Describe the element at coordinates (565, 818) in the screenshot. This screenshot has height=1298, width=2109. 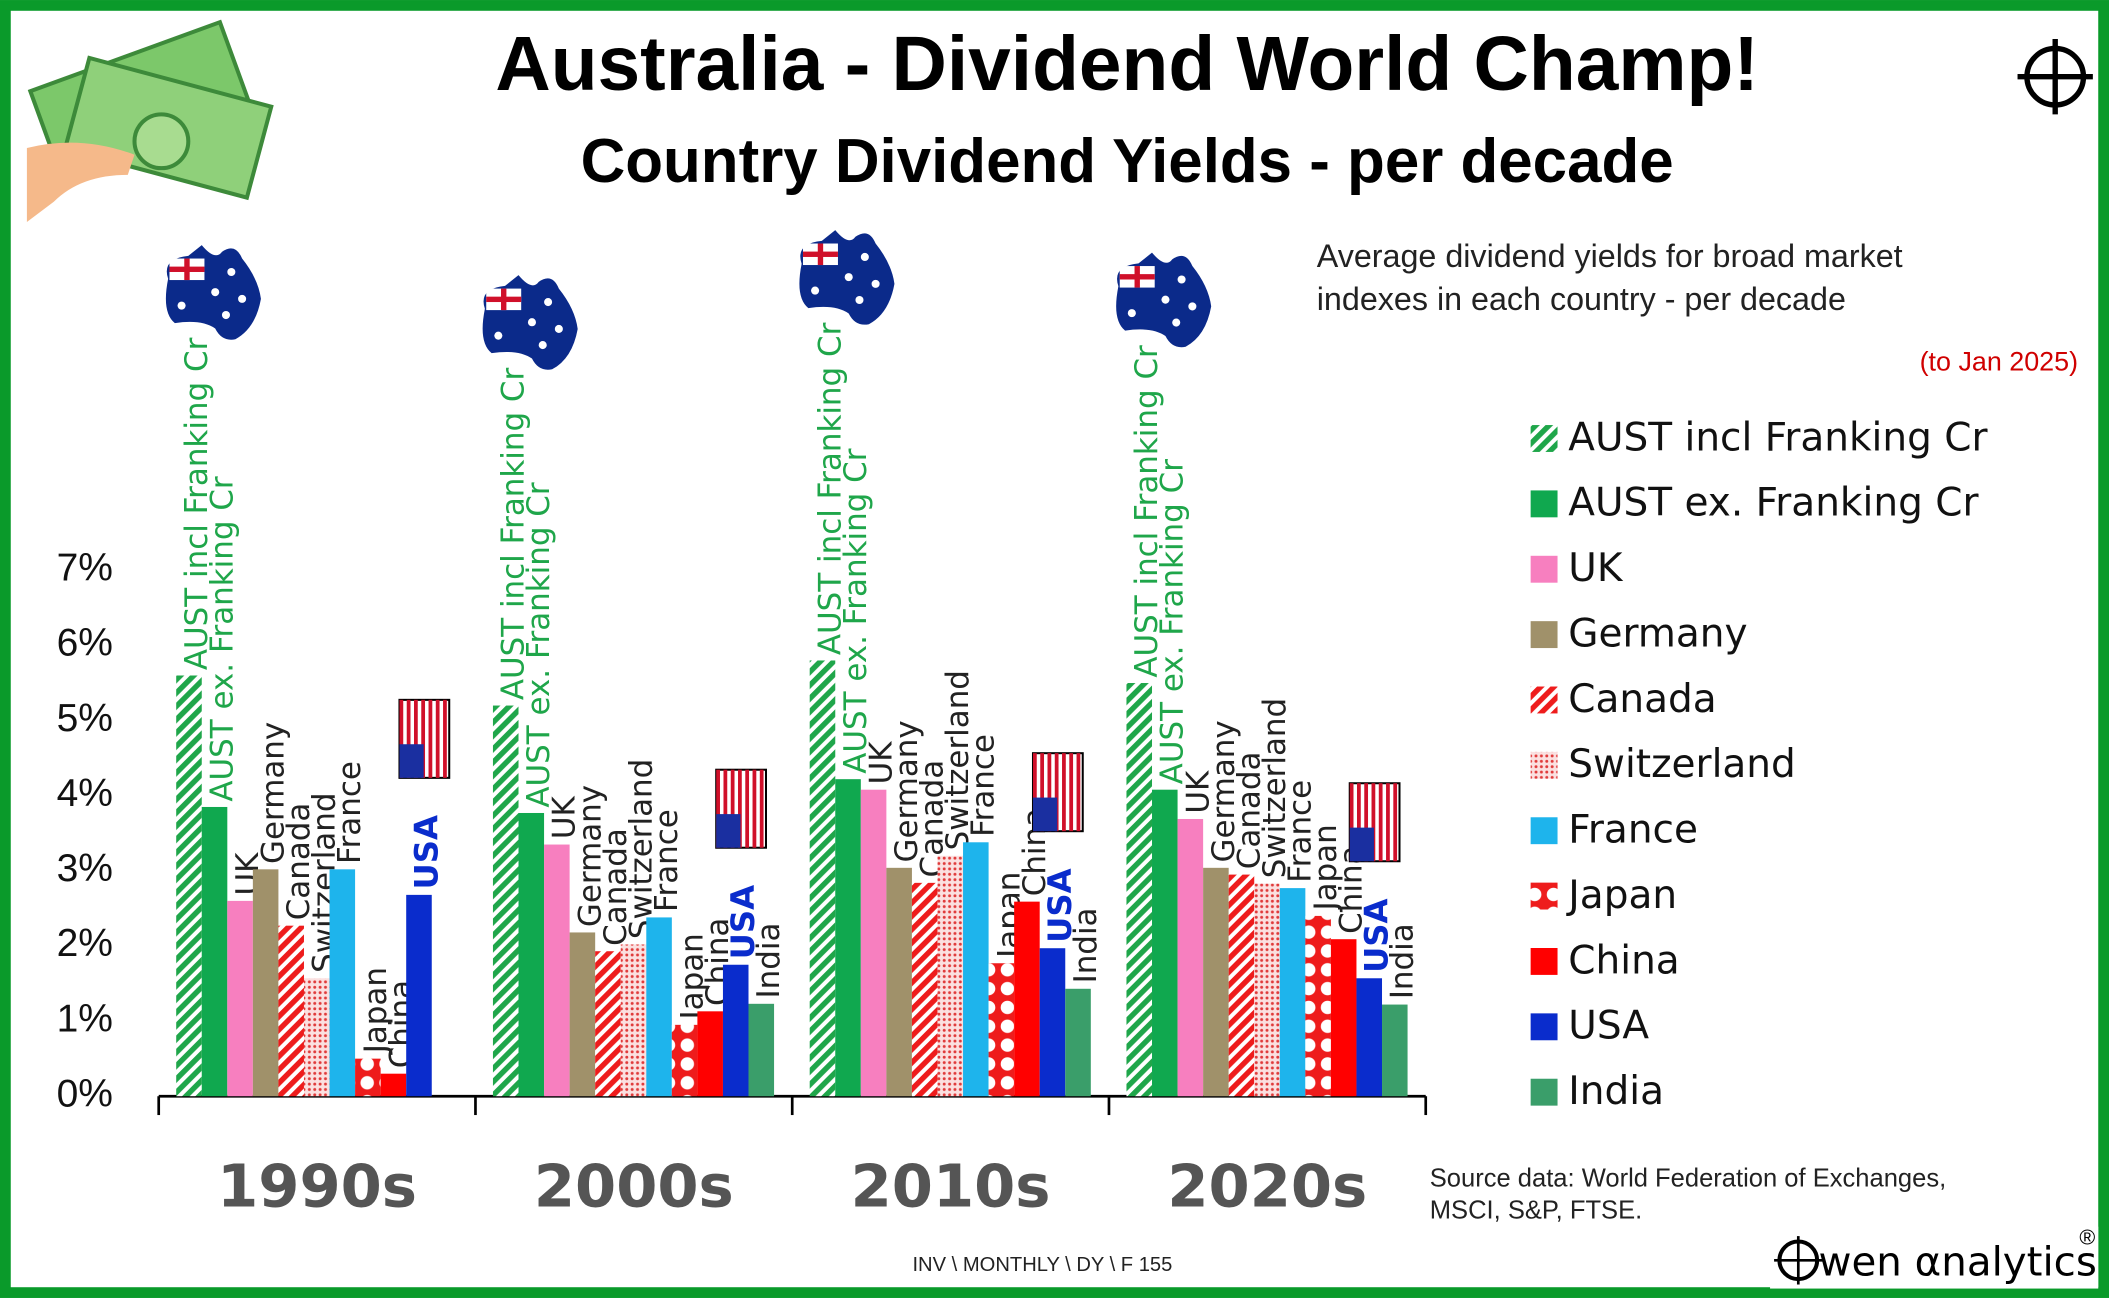
I see `bar-label: UK` at that location.